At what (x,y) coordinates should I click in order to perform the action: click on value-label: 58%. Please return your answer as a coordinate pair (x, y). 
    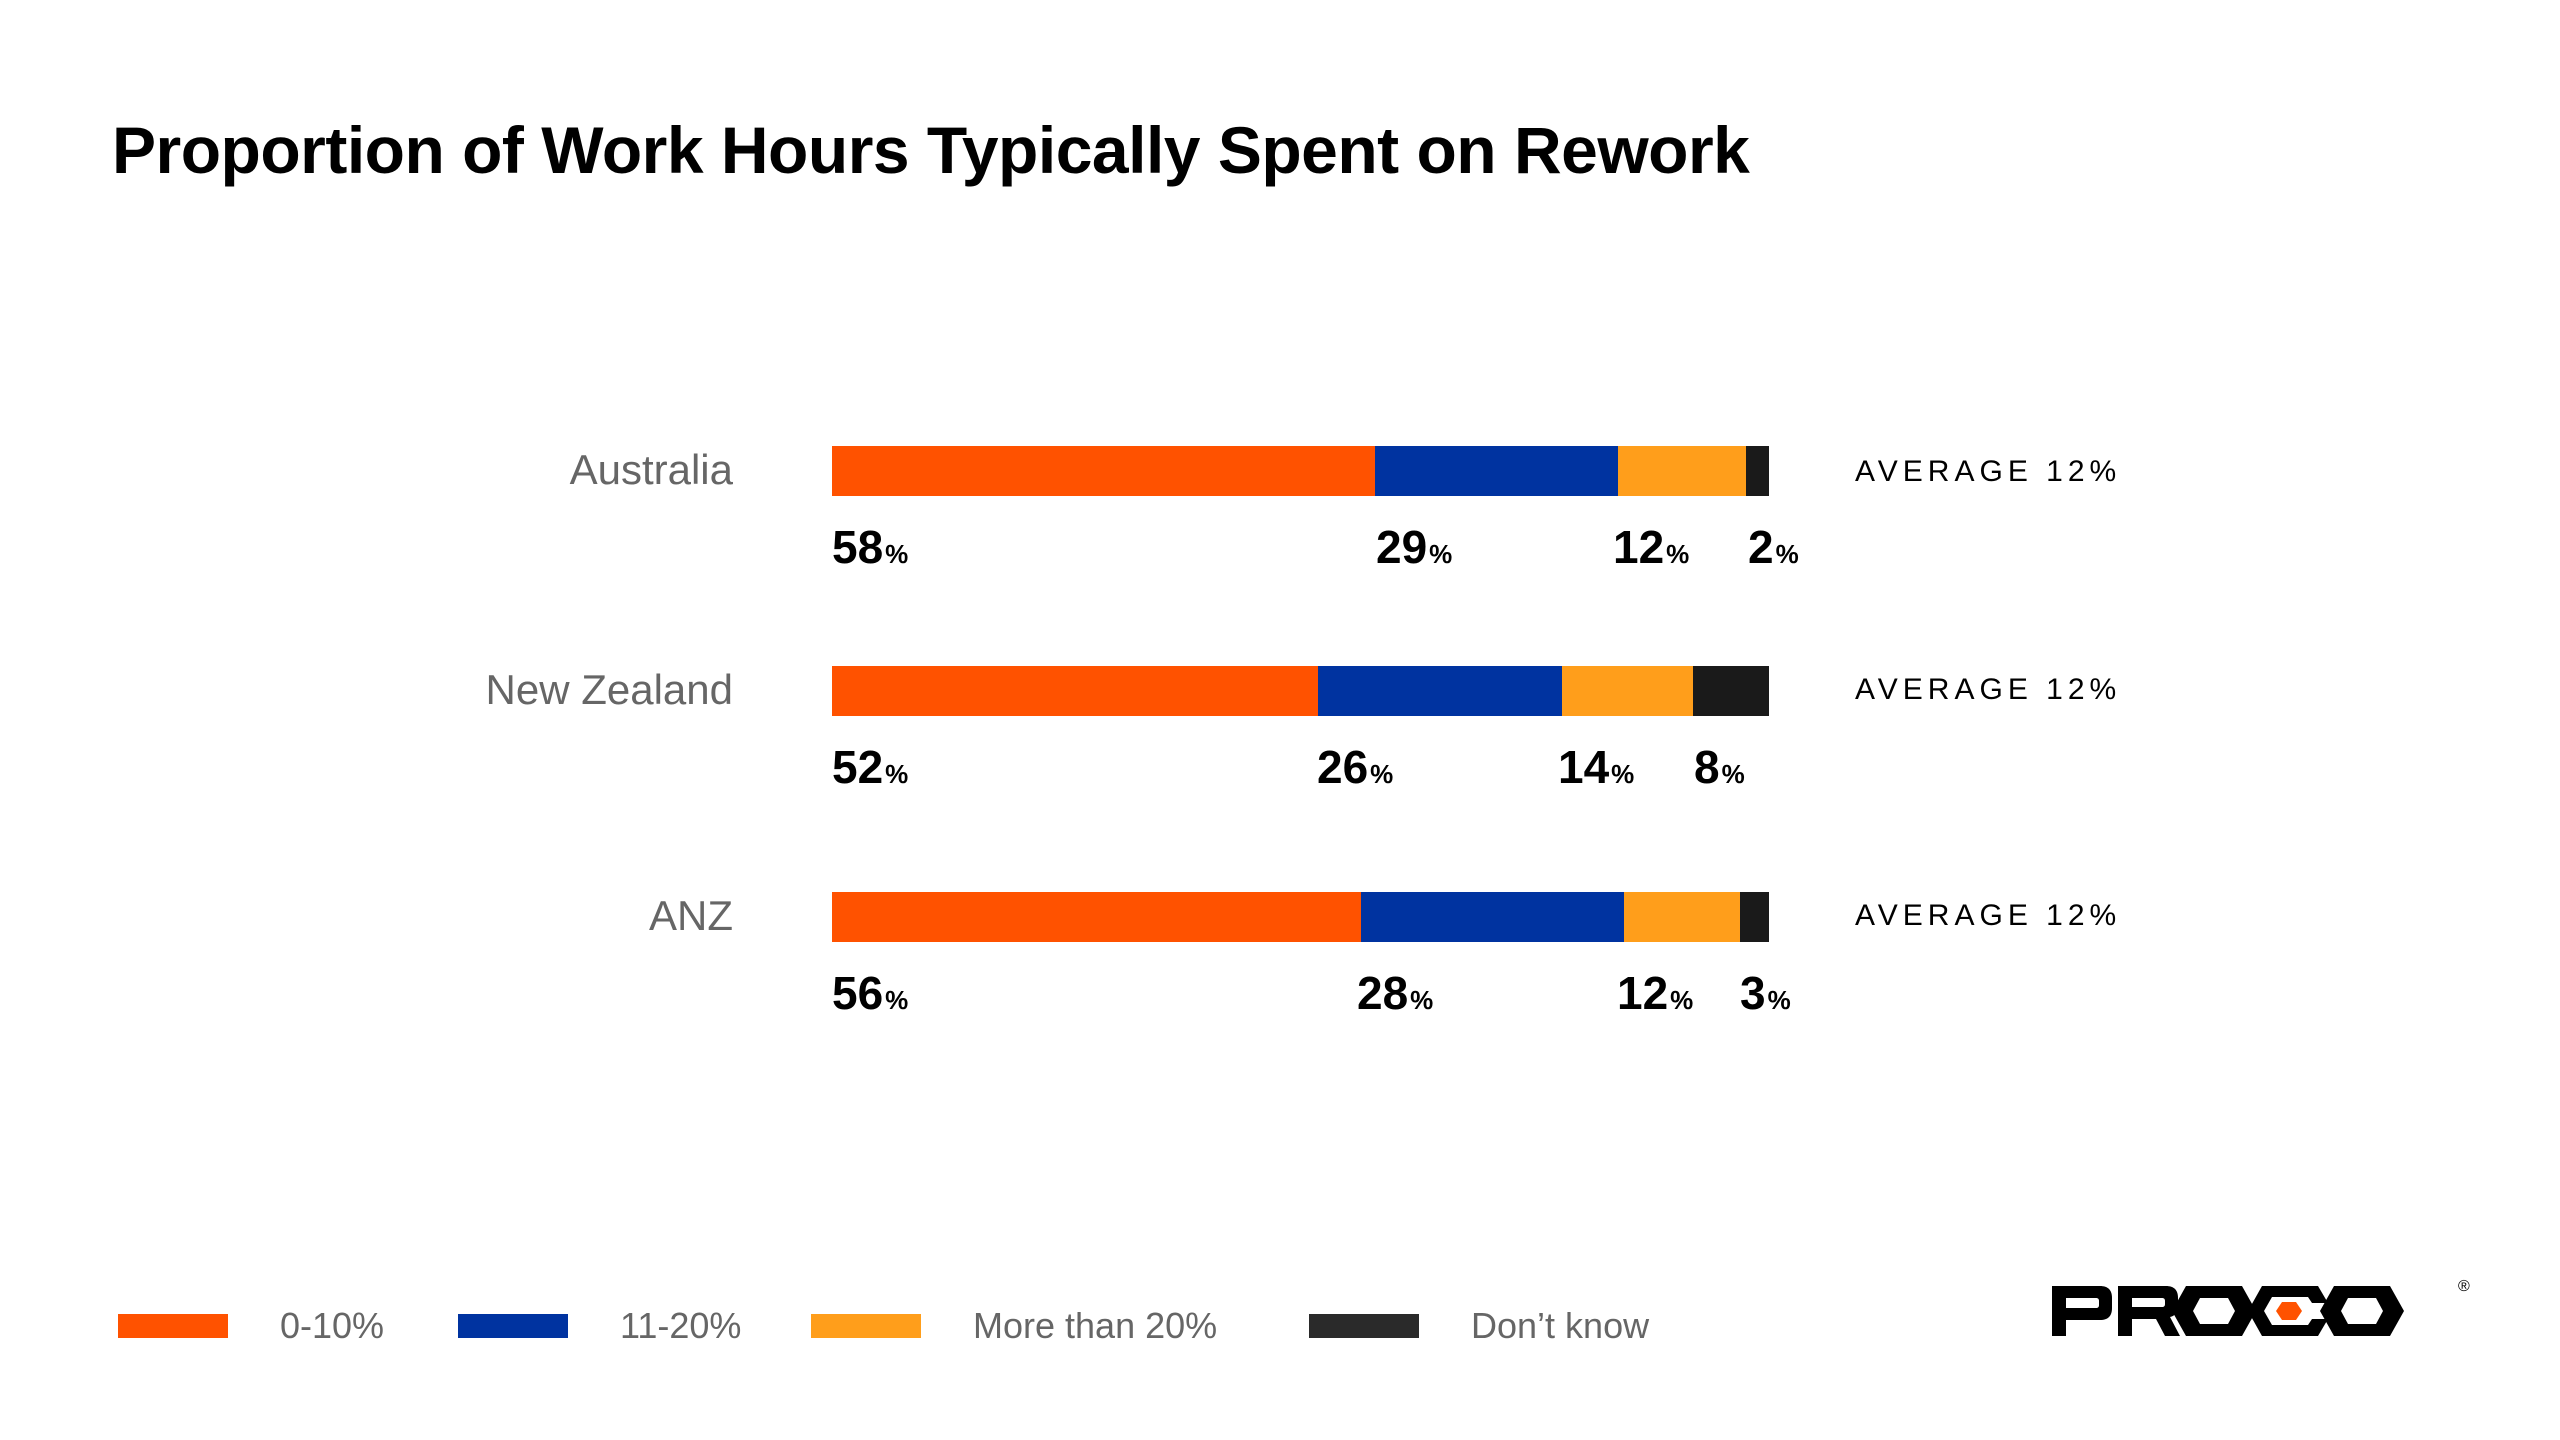
    Looking at the image, I should click on (870, 547).